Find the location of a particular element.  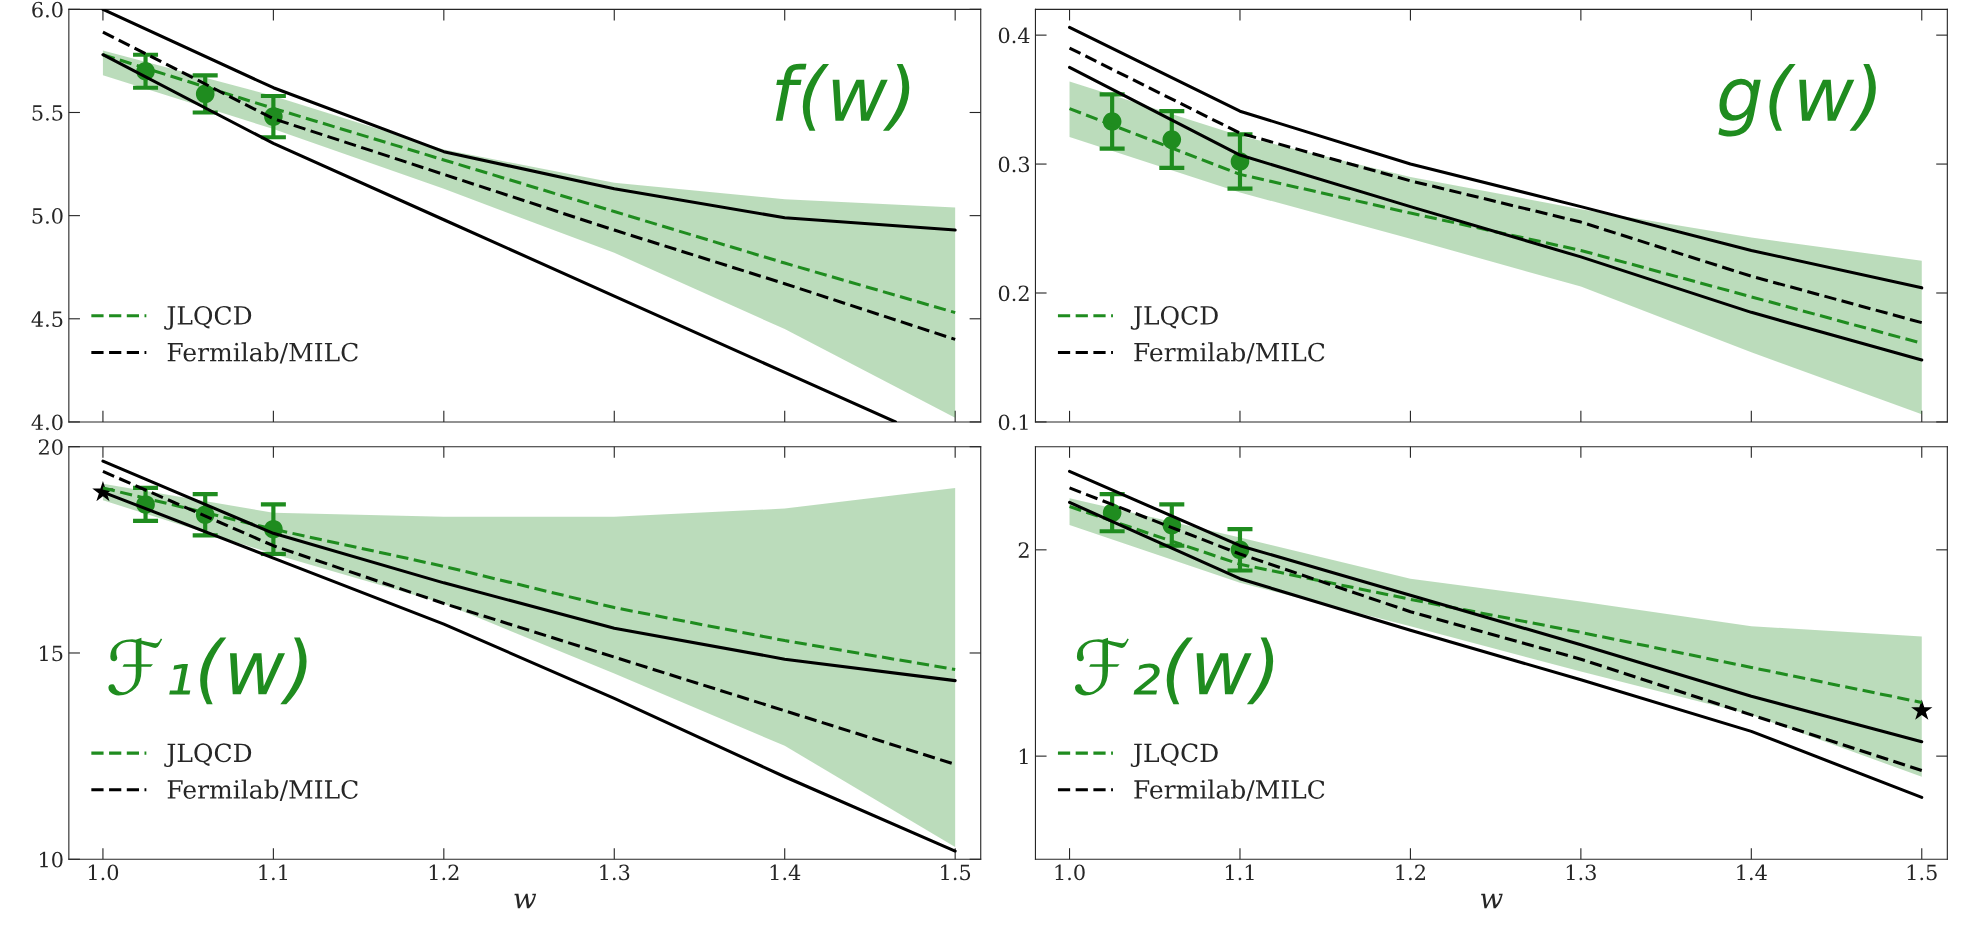

annotation: g(w) is located at coordinates (1797, 100).